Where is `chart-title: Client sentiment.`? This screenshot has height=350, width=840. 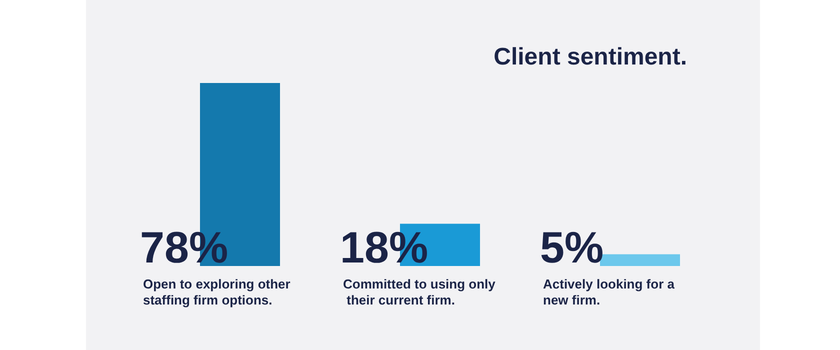 chart-title: Client sentiment. is located at coordinates (590, 57).